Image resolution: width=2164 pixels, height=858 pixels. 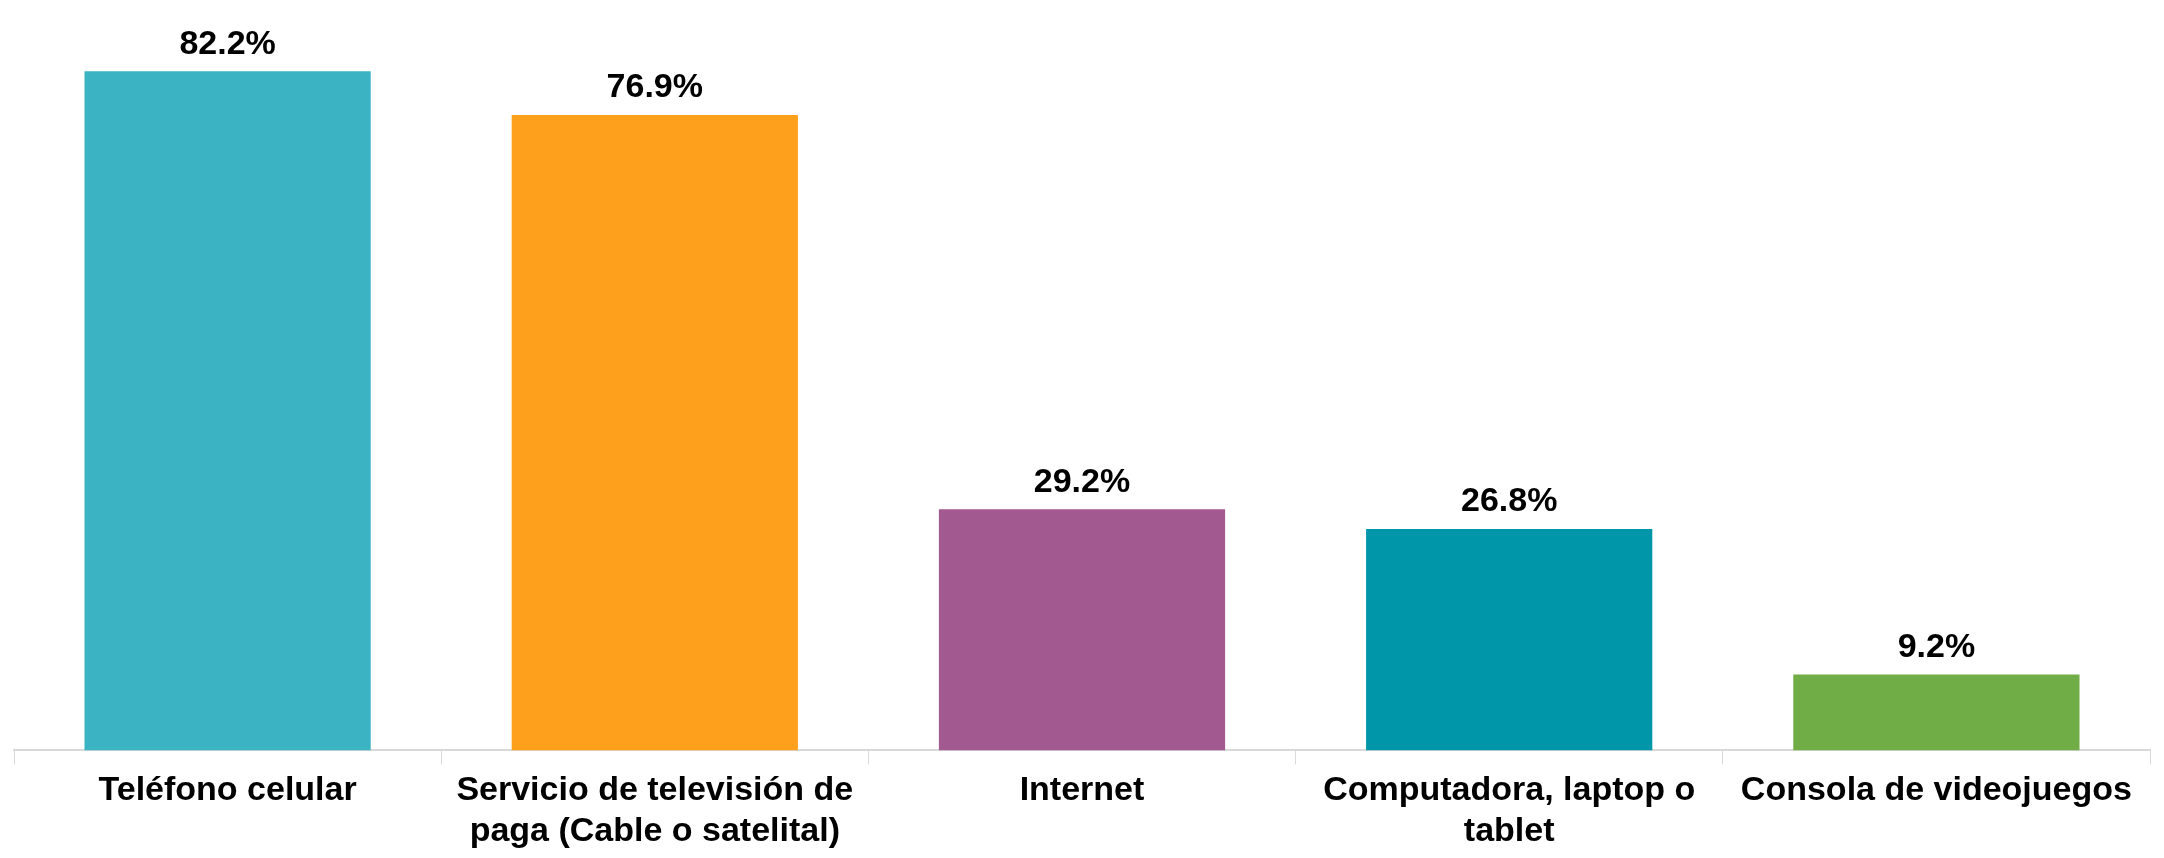 What do you see at coordinates (1509, 808) in the screenshot?
I see `x-tick-label: Computadora, laptop o tablet` at bounding box center [1509, 808].